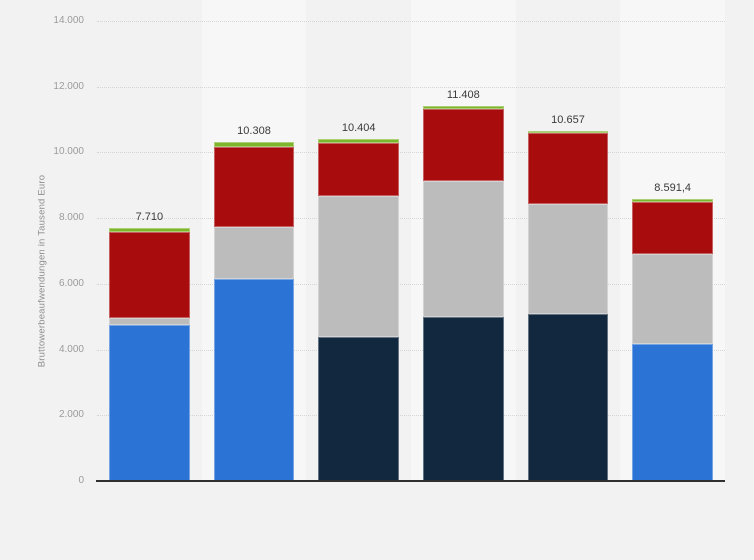 This screenshot has height=560, width=754. What do you see at coordinates (672, 187) in the screenshot?
I see `bar-total-label: 8.591,4` at bounding box center [672, 187].